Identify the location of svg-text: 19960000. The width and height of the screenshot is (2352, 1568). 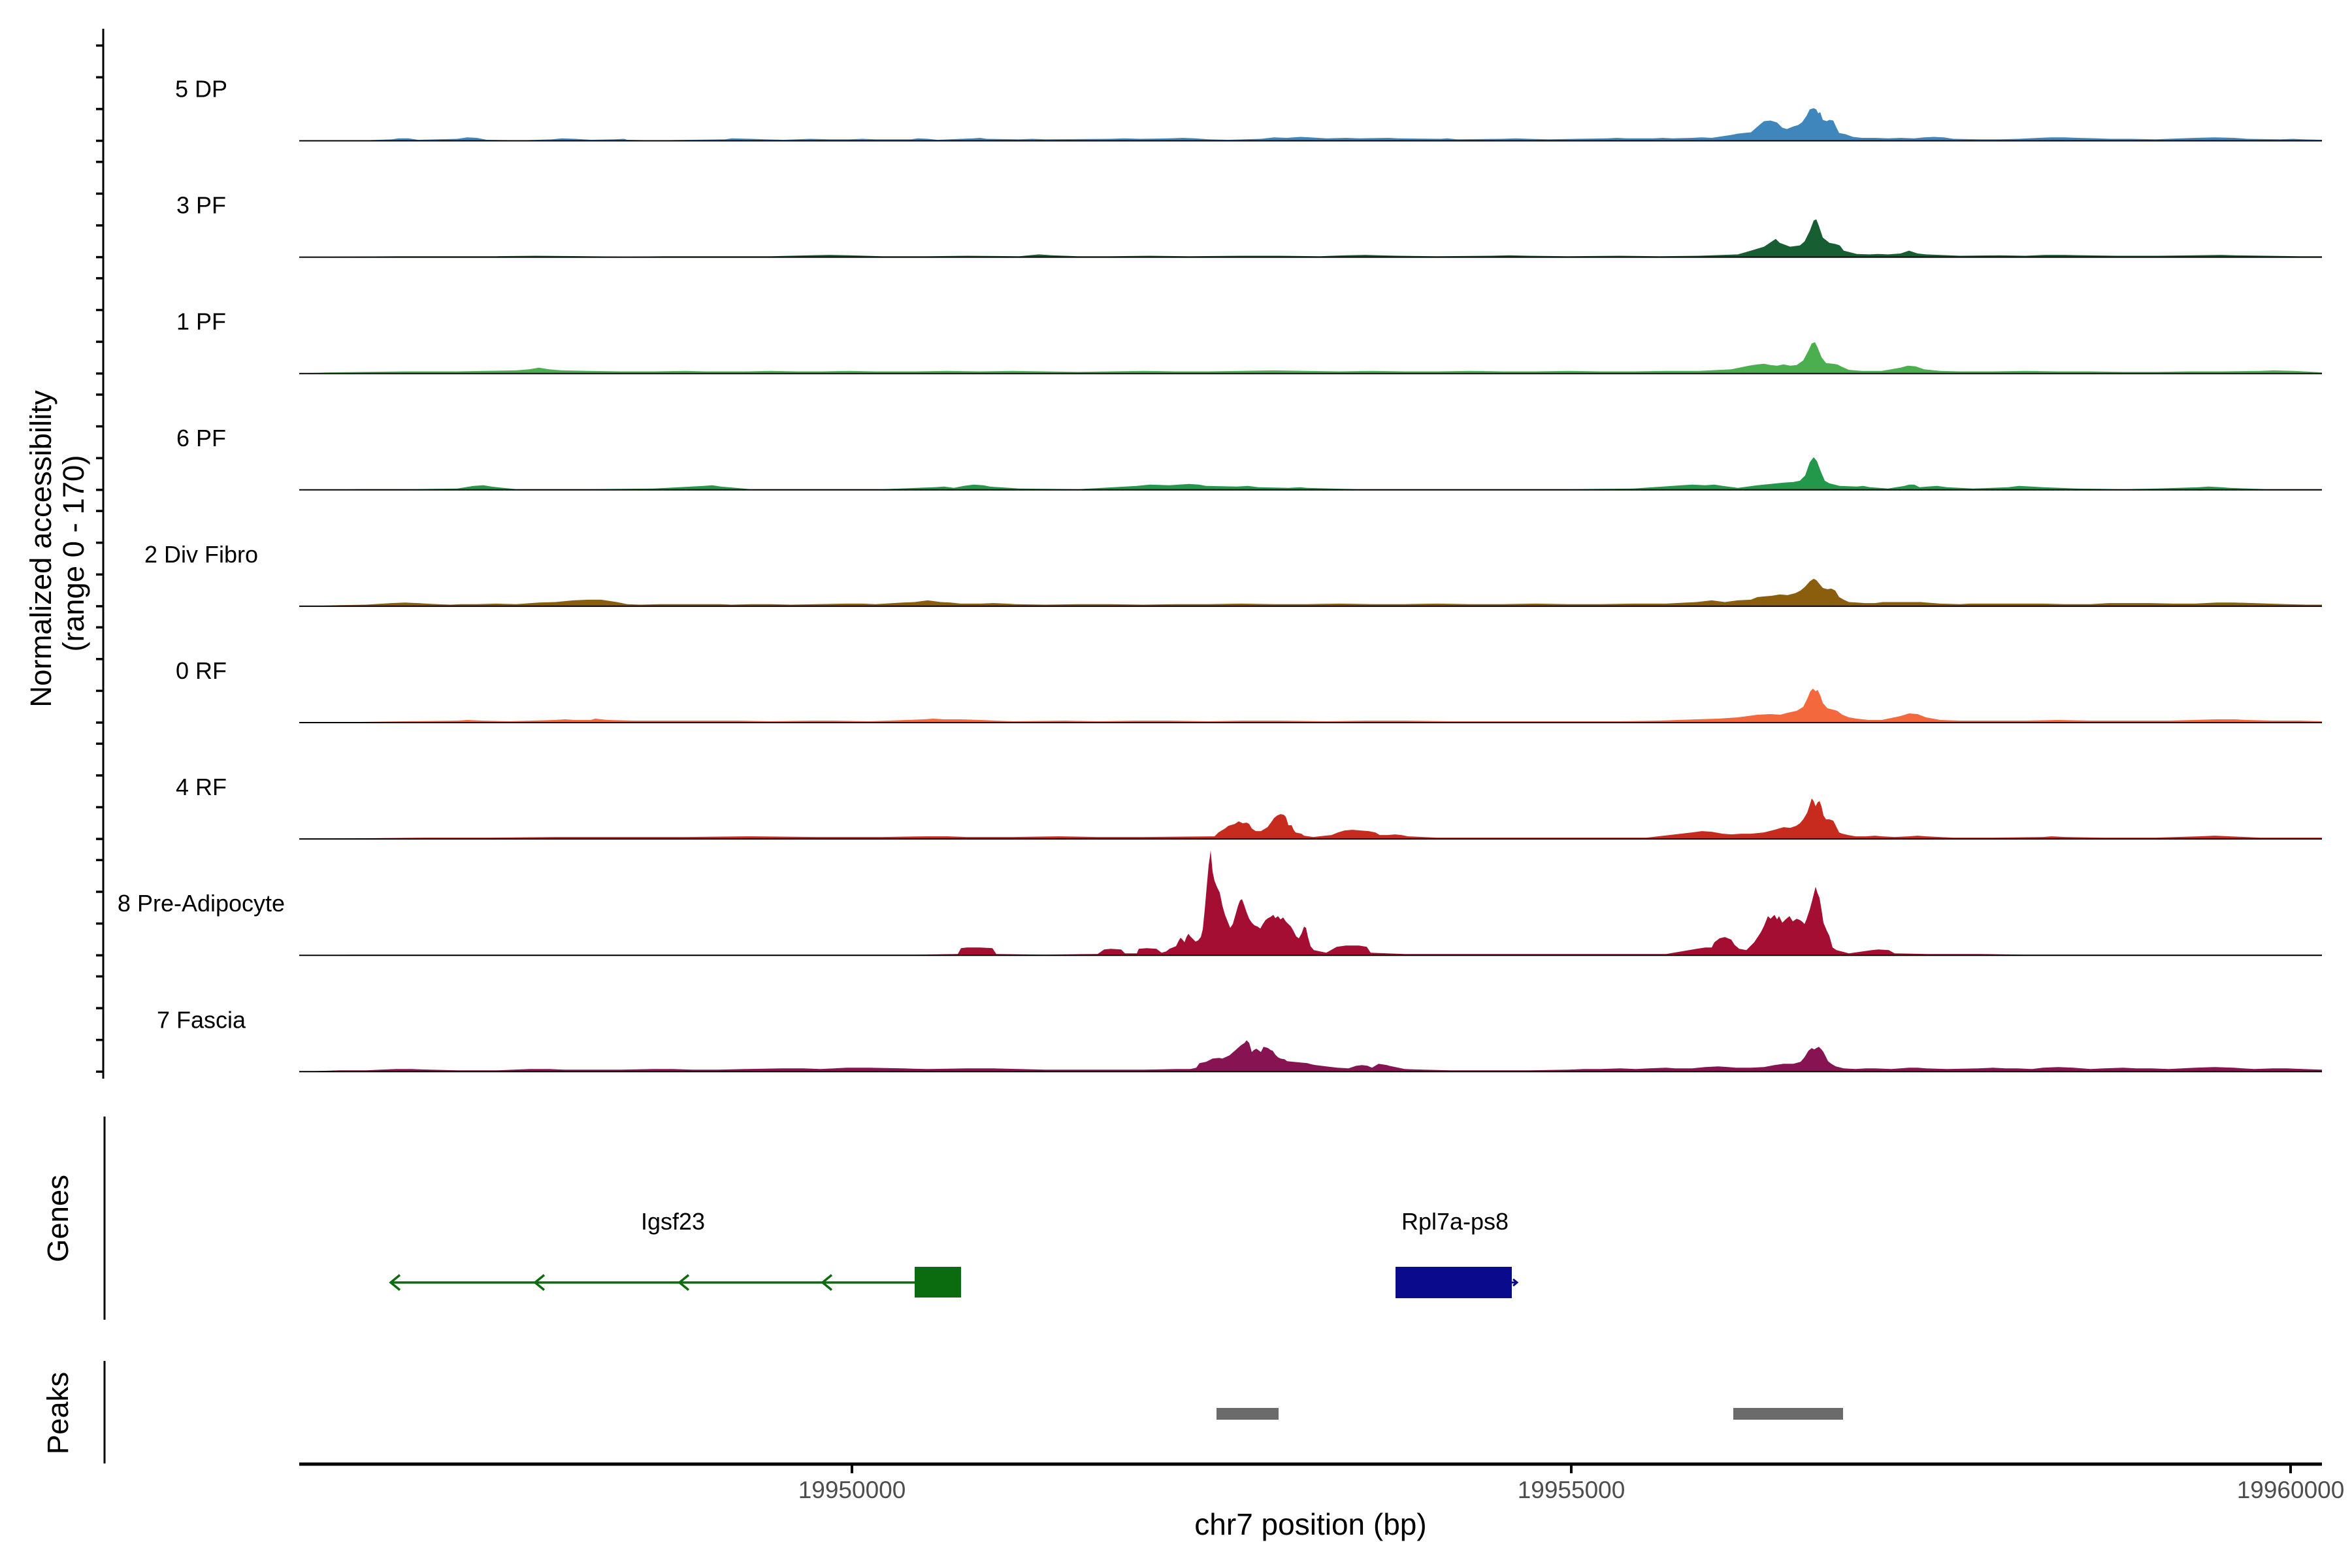
(2291, 1490).